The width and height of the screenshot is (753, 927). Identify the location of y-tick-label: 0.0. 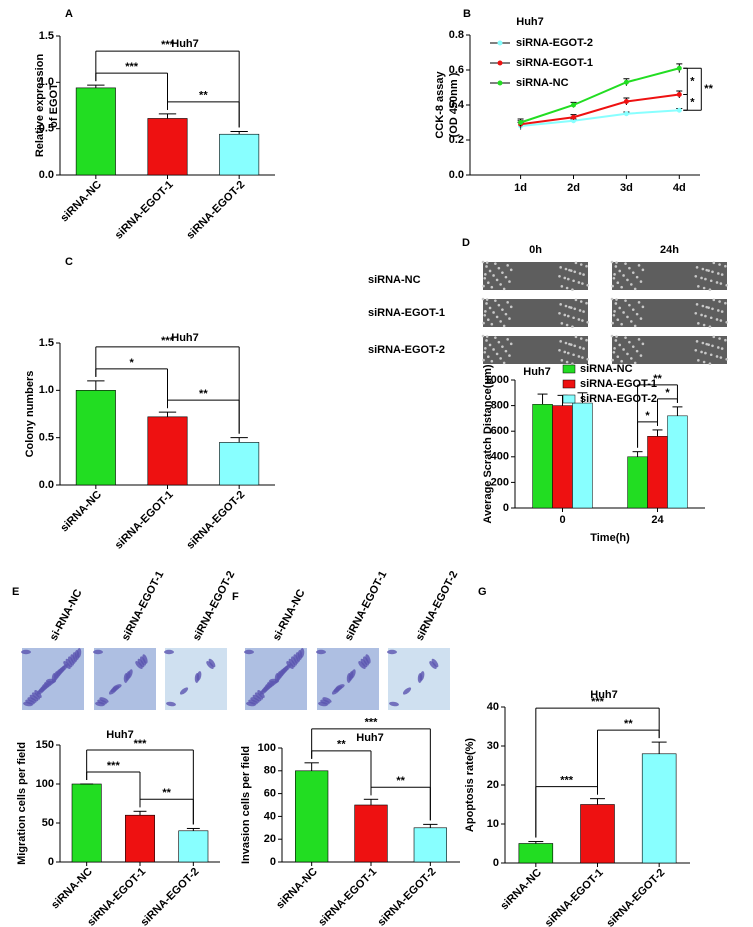
(456, 175).